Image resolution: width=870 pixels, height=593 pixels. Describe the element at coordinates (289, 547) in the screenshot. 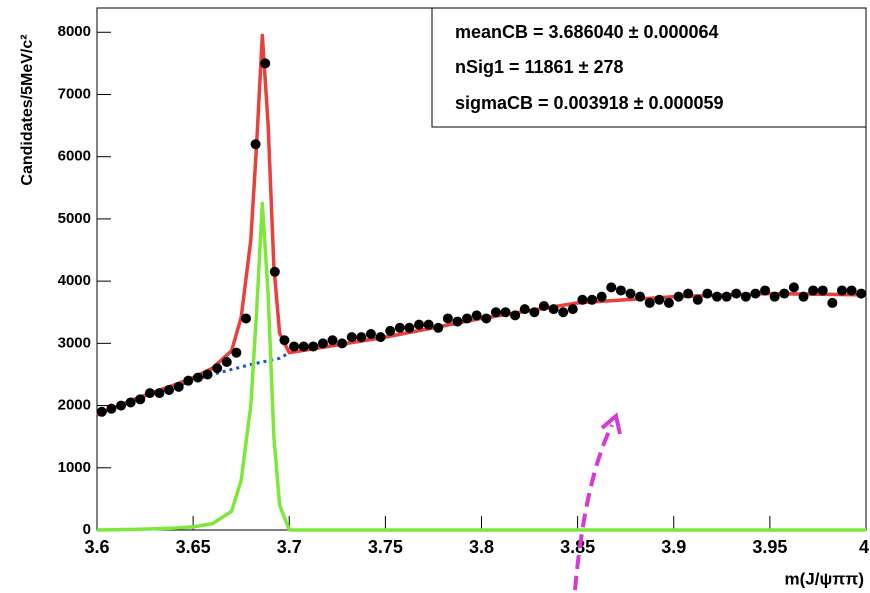

I see `x-tick-label: 3.7` at that location.